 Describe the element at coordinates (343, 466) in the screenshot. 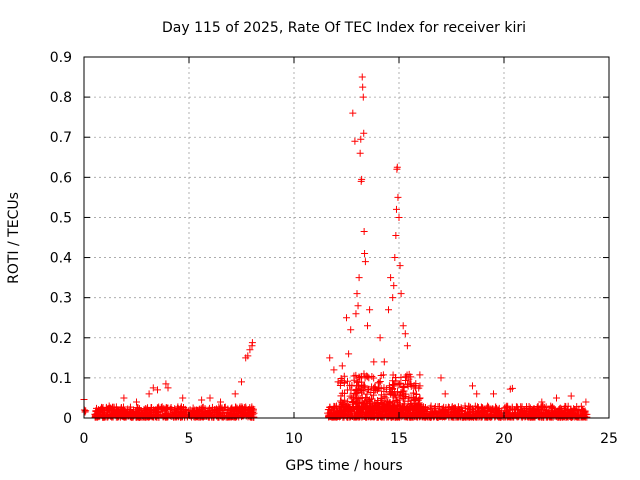

I see `x-axis-label: GPS time / hours` at that location.